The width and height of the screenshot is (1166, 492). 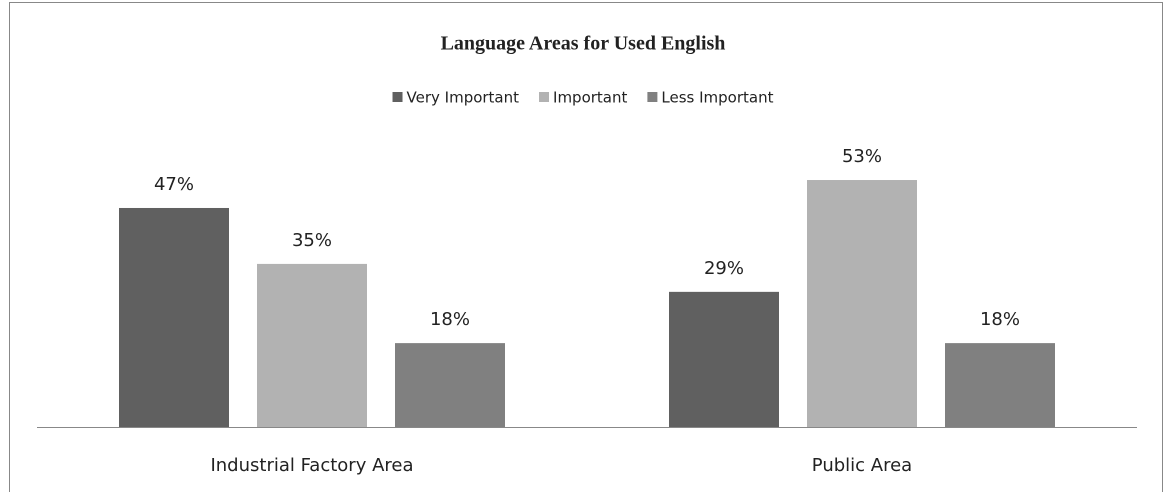 What do you see at coordinates (724, 268) in the screenshot?
I see `data-label: 29%` at bounding box center [724, 268].